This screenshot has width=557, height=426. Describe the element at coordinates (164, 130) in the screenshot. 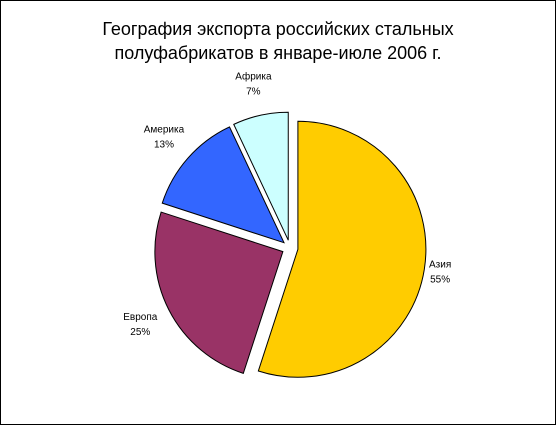

I see `slice-label: Америка` at that location.